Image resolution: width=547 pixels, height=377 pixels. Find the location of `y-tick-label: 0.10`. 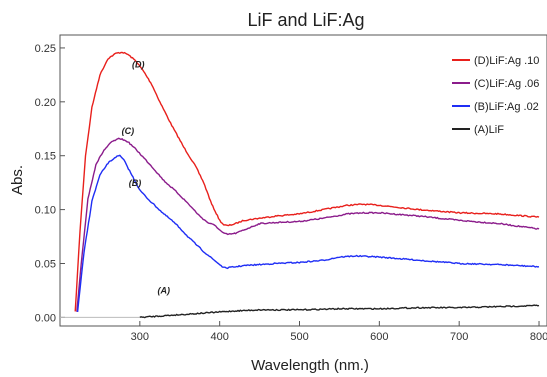

y-tick-label: 0.10 is located at coordinates (45, 211).